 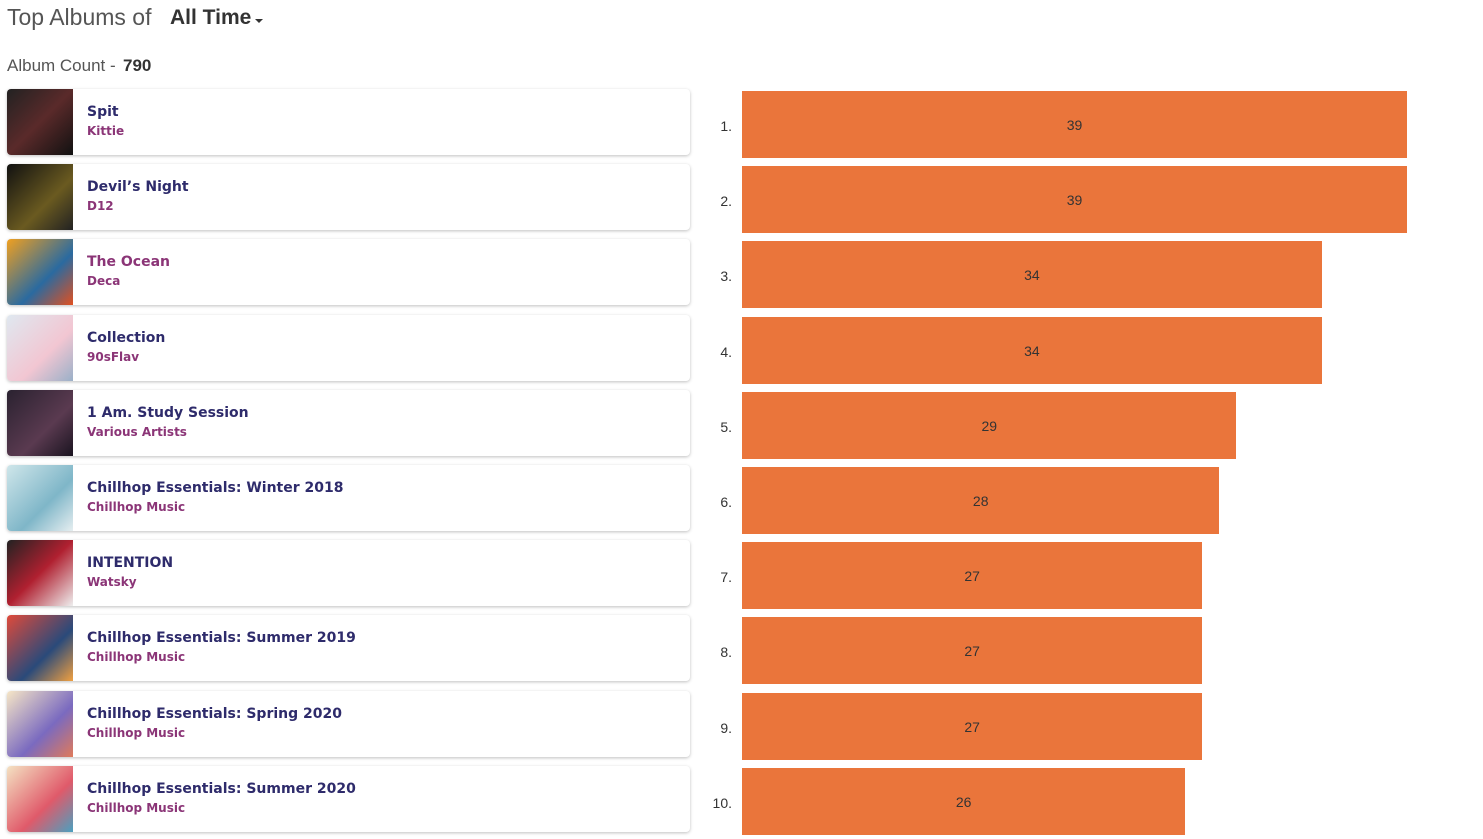 I want to click on album-title: Collection, so click(x=126, y=337).